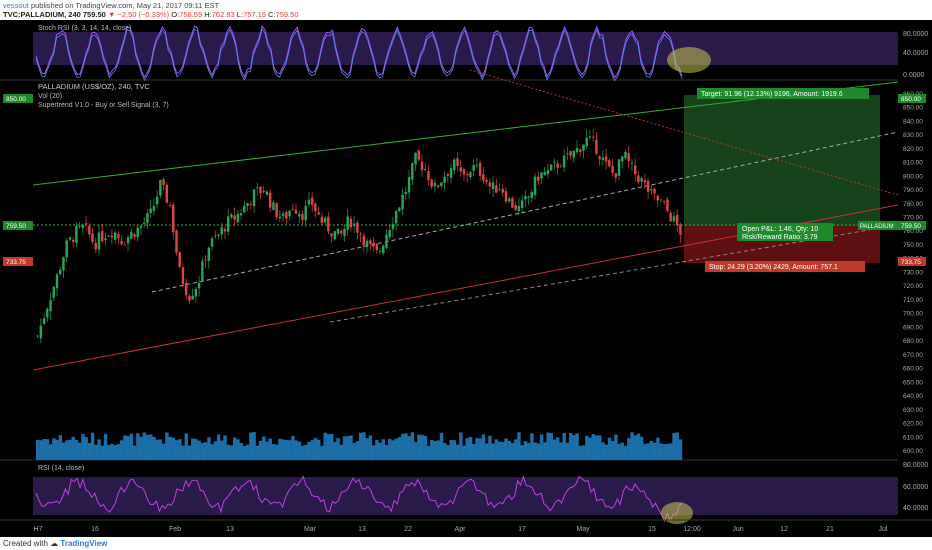 This screenshot has width=932, height=550. Describe the element at coordinates (913, 286) in the screenshot. I see `price-tick: 720.00` at that location.